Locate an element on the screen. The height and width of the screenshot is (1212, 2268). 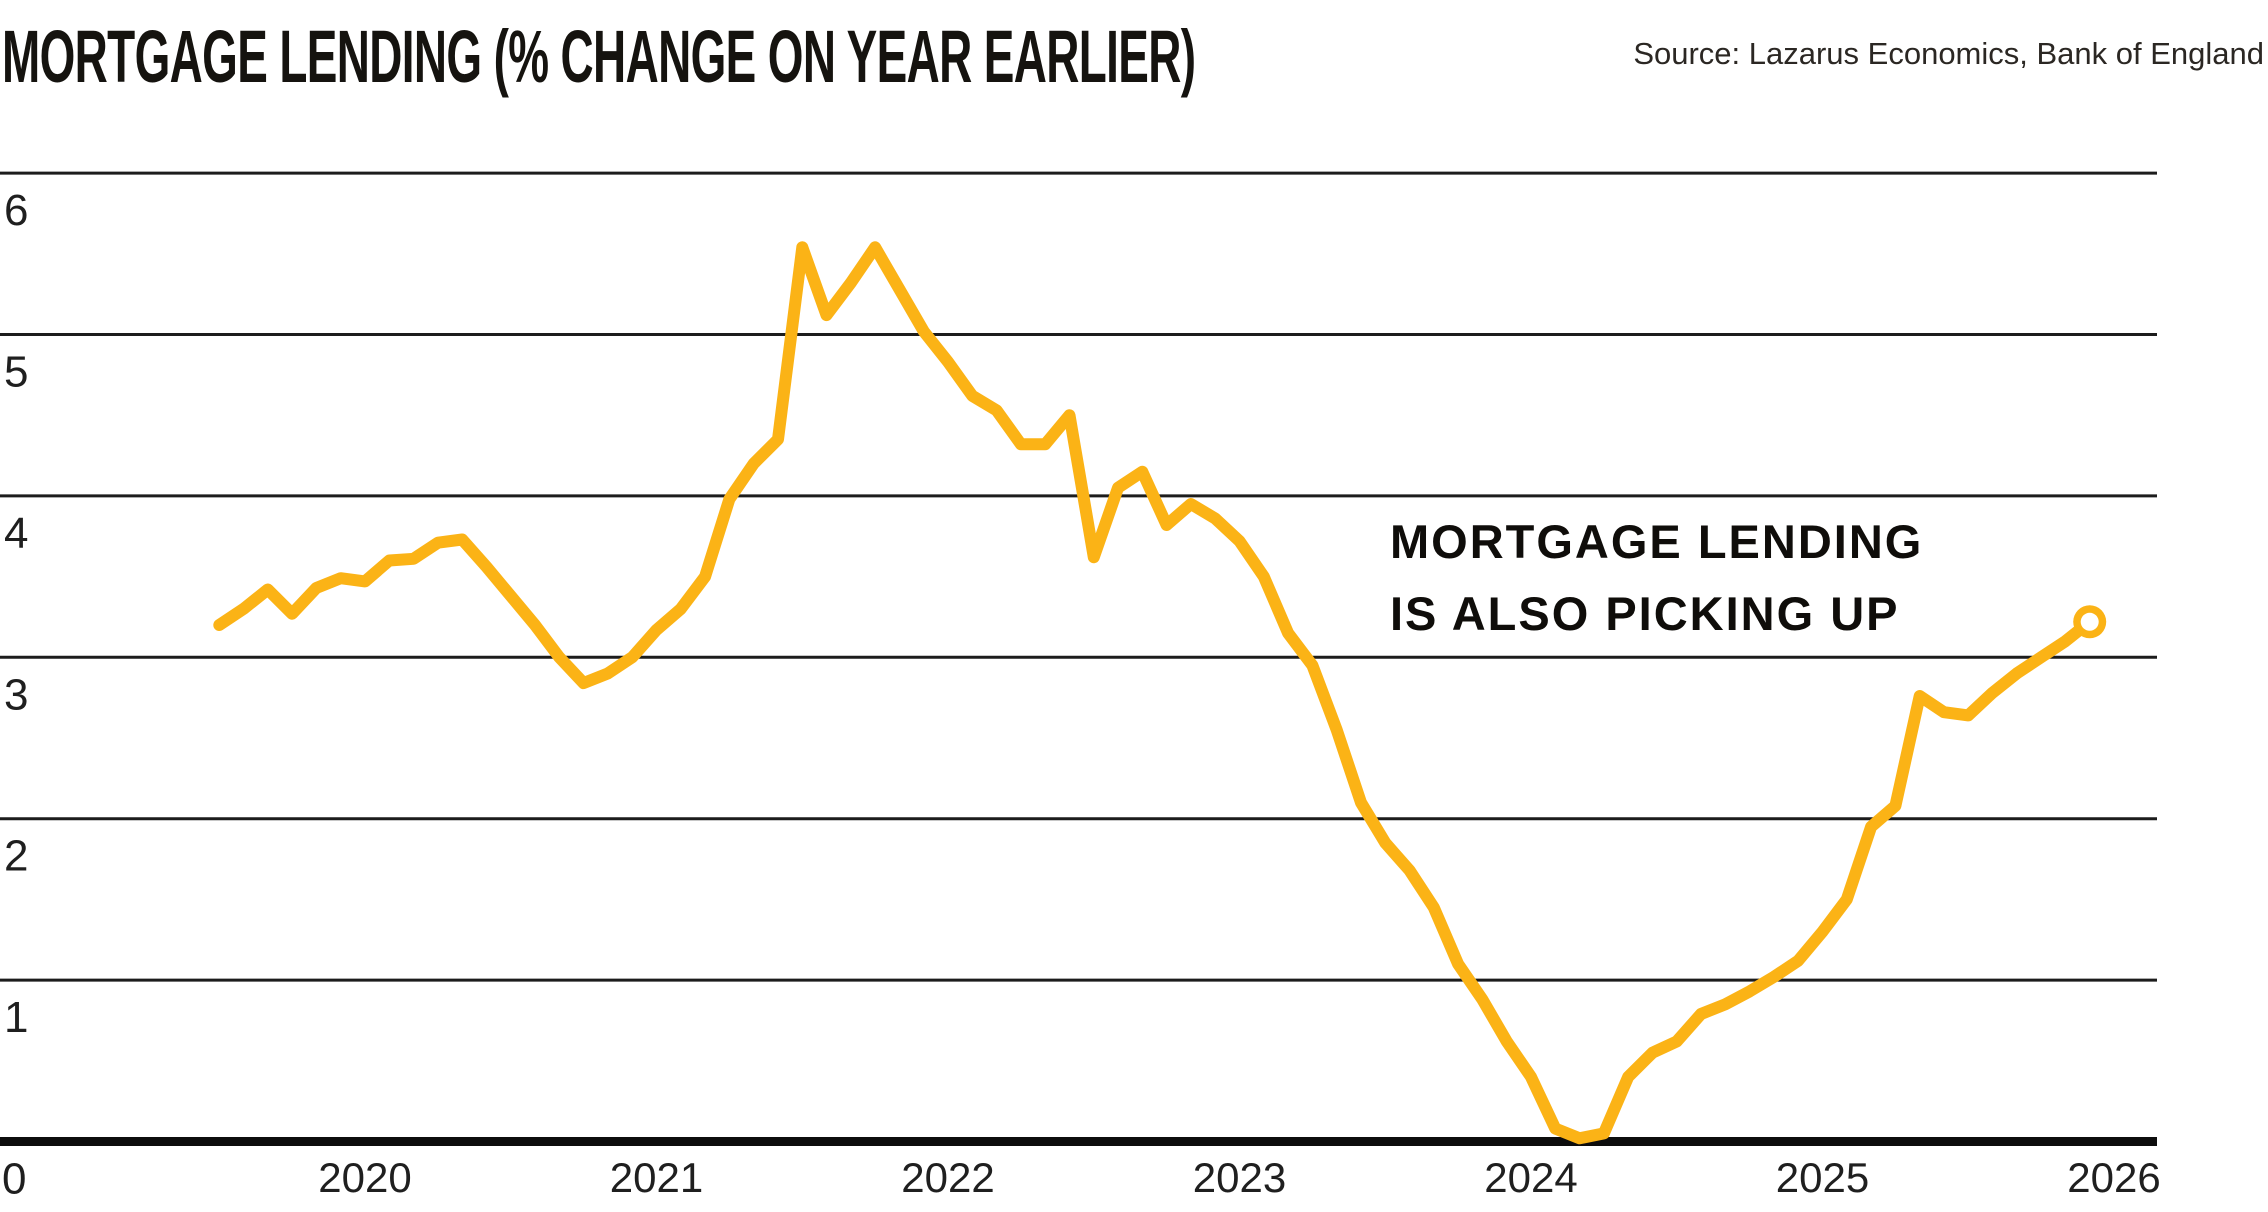
annotation-line-2: IS ALSO PICKING UP is located at coordinates (1645, 613).